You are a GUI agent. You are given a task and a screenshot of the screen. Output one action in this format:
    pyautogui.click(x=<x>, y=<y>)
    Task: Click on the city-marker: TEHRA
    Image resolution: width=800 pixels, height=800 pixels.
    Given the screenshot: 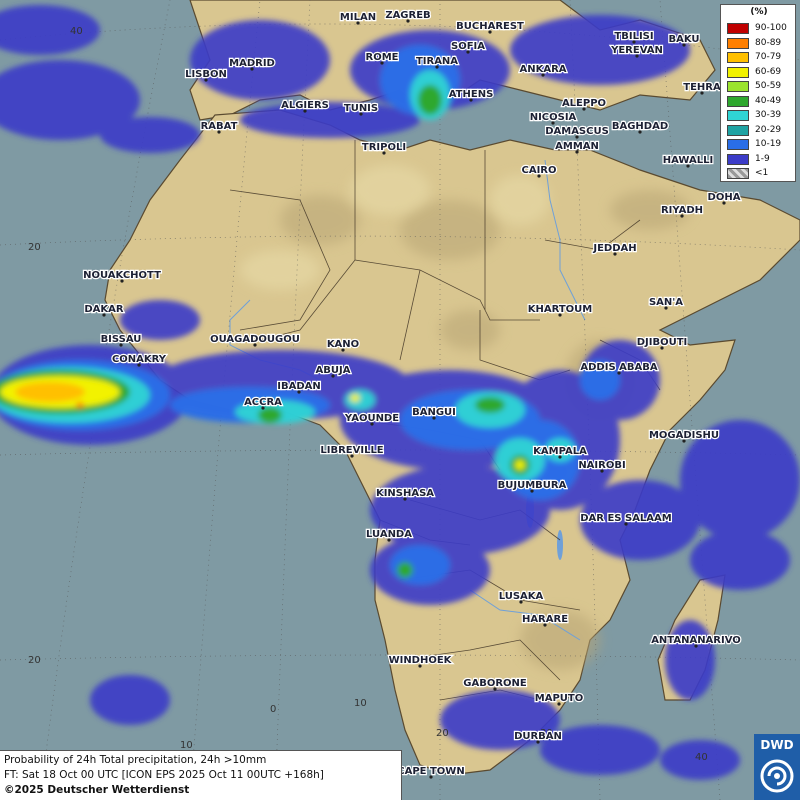 What is the action you would take?
    pyautogui.click(x=702, y=88)
    